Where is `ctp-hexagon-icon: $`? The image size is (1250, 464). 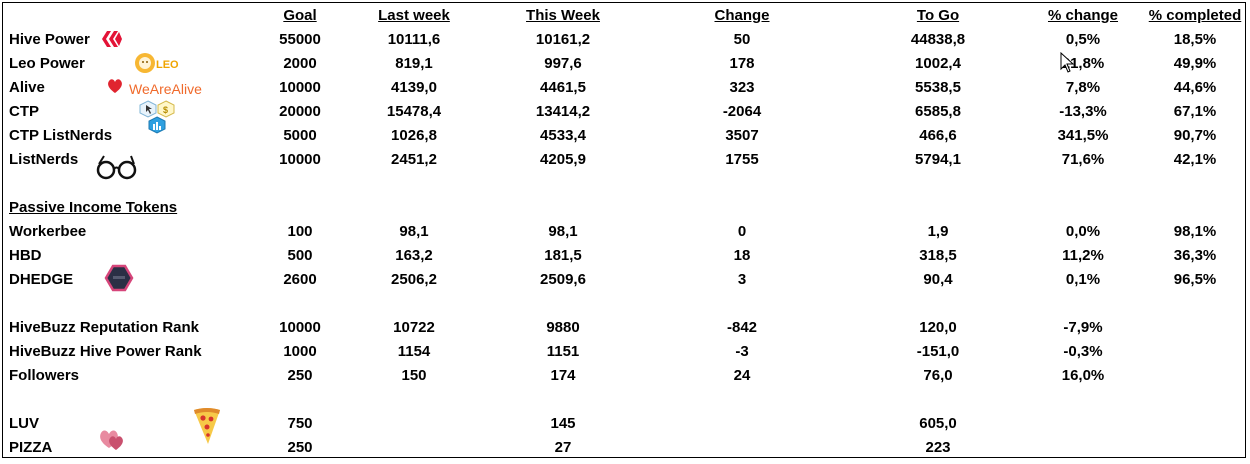 ctp-hexagon-icon: $ is located at coordinates (157, 117).